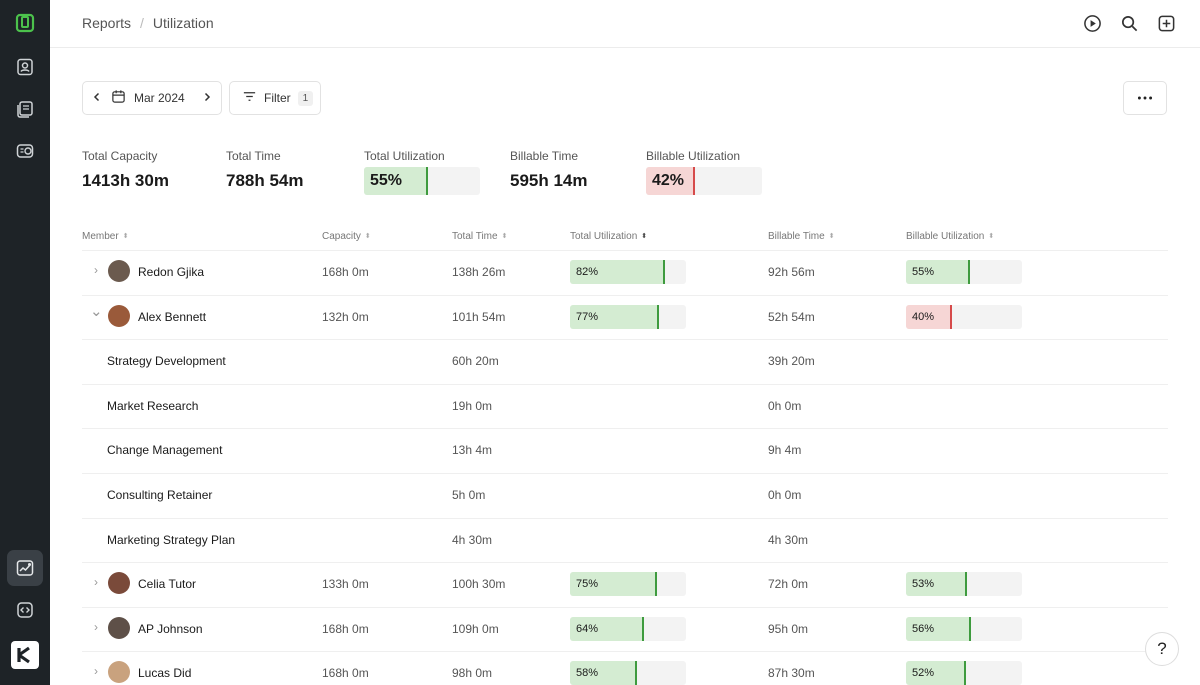  What do you see at coordinates (165, 673) in the screenshot?
I see `member-name: Lucas Did` at bounding box center [165, 673].